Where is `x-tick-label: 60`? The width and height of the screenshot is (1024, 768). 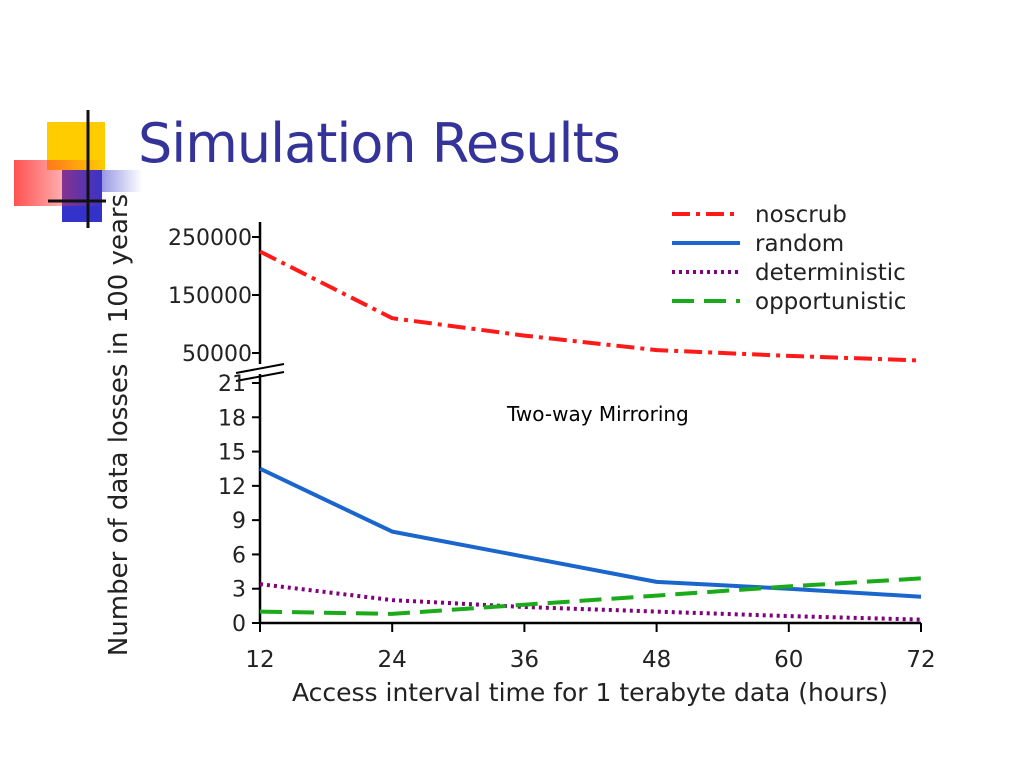 x-tick-label: 60 is located at coordinates (788, 660).